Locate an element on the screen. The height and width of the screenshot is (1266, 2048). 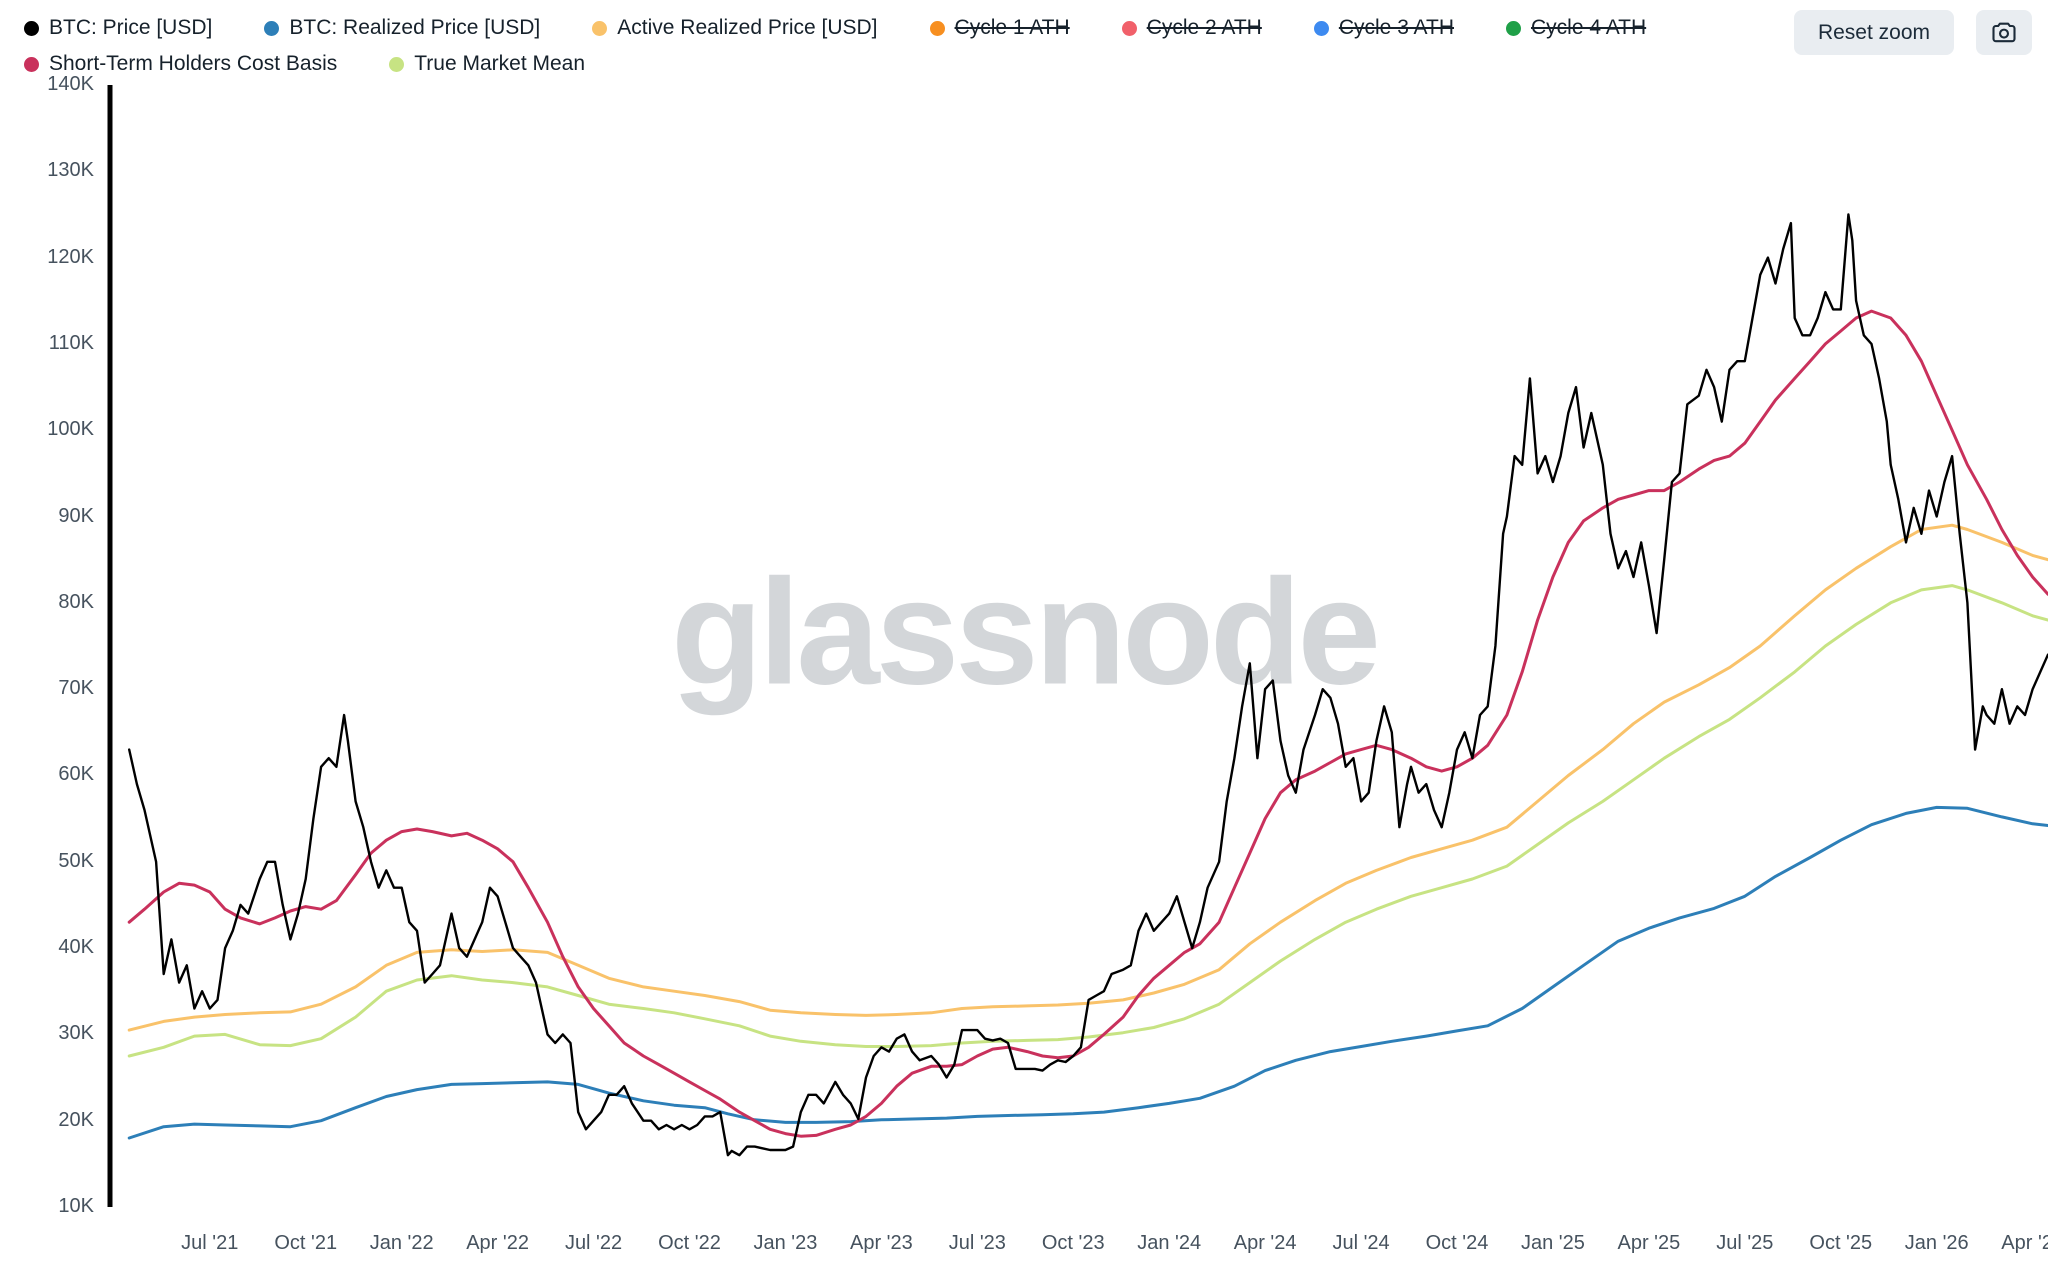
x-tick-label: Apr '26 is located at coordinates (2024, 1243).